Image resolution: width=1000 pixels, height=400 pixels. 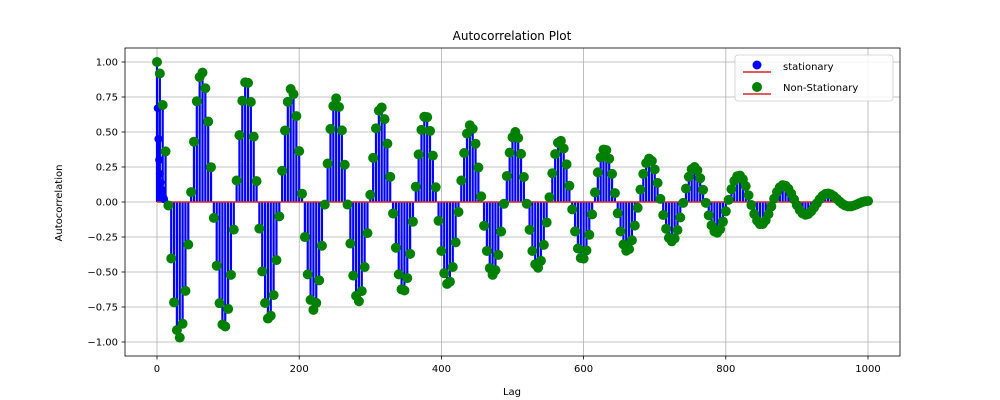 What do you see at coordinates (867, 369) in the screenshot?
I see `x-tick-label: 1000` at bounding box center [867, 369].